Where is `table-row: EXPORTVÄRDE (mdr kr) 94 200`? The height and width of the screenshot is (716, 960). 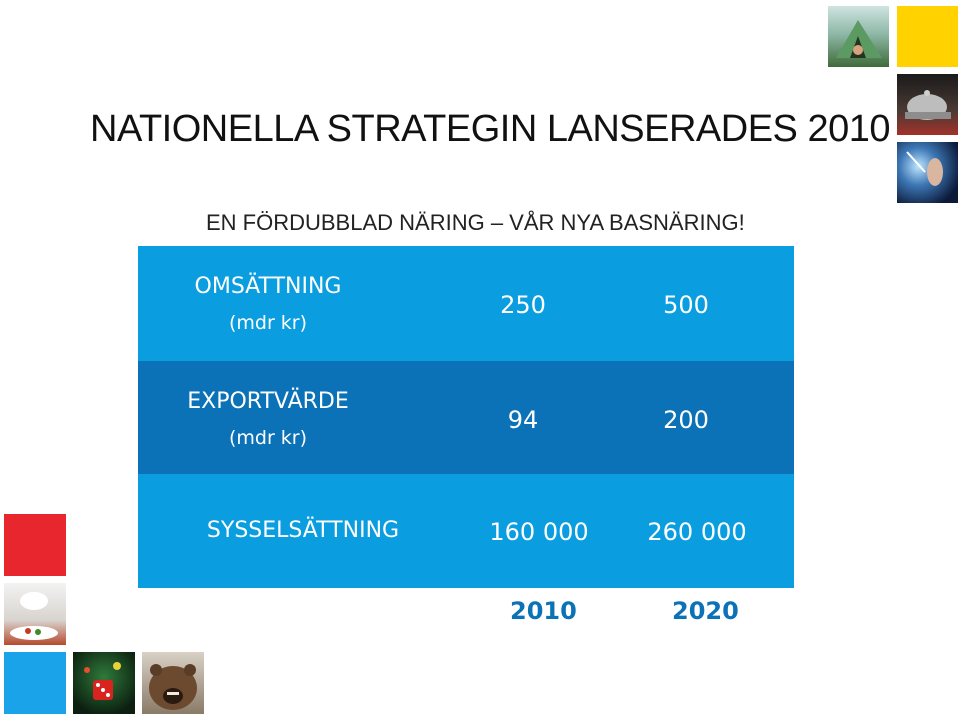
table-row: EXPORTVÄRDE (mdr kr) 94 200 is located at coordinates (466, 417).